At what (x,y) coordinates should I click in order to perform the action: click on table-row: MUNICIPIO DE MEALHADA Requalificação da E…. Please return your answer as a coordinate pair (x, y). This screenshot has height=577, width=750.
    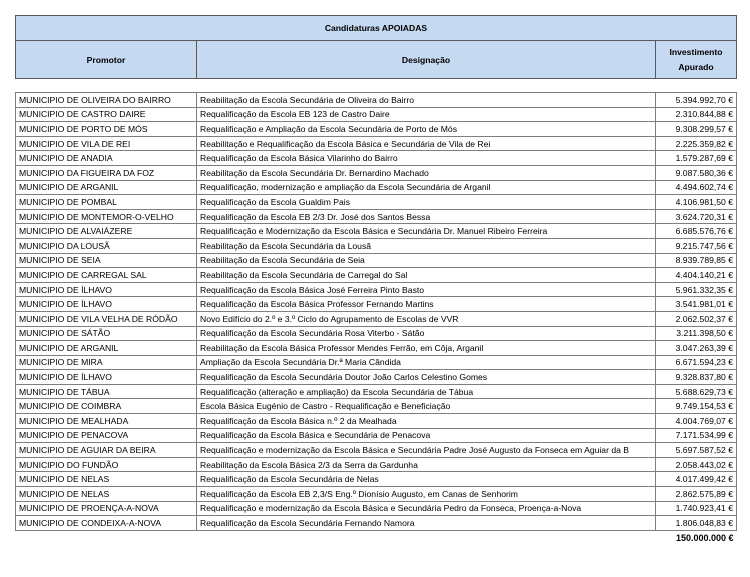
    Looking at the image, I should click on (376, 421).